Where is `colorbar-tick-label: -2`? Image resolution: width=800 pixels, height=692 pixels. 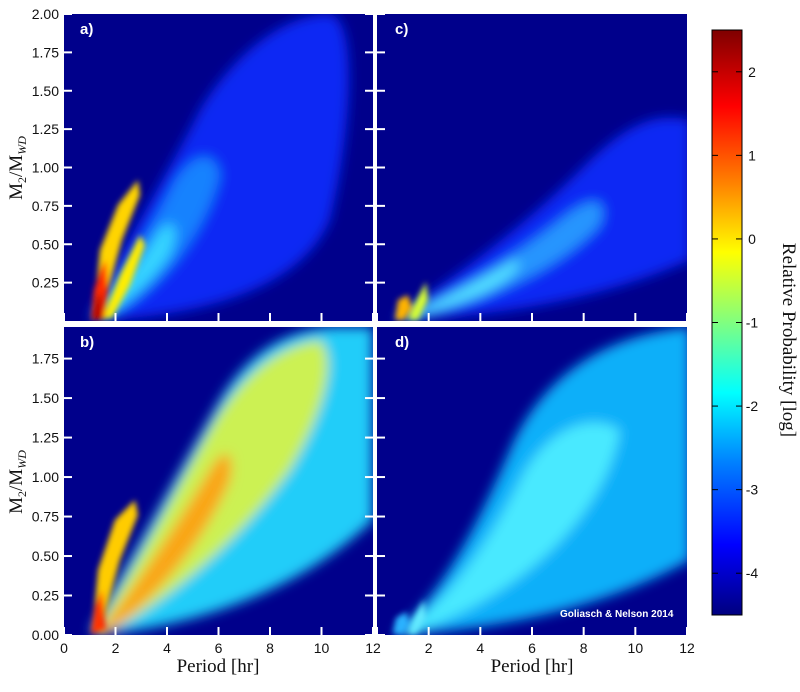
colorbar-tick-label: -2 is located at coordinates (752, 406).